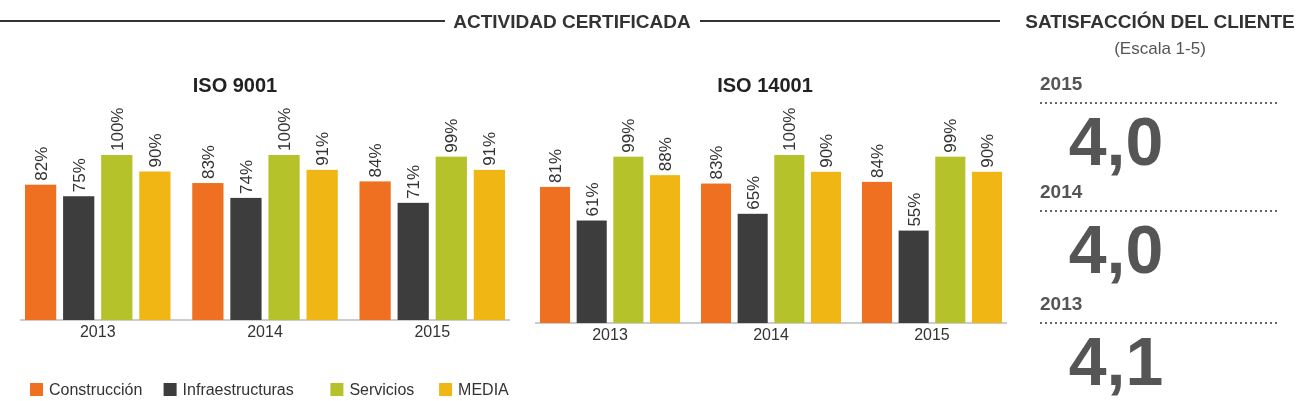  What do you see at coordinates (1061, 83) in the screenshot?
I see `category-label: 2015` at bounding box center [1061, 83].